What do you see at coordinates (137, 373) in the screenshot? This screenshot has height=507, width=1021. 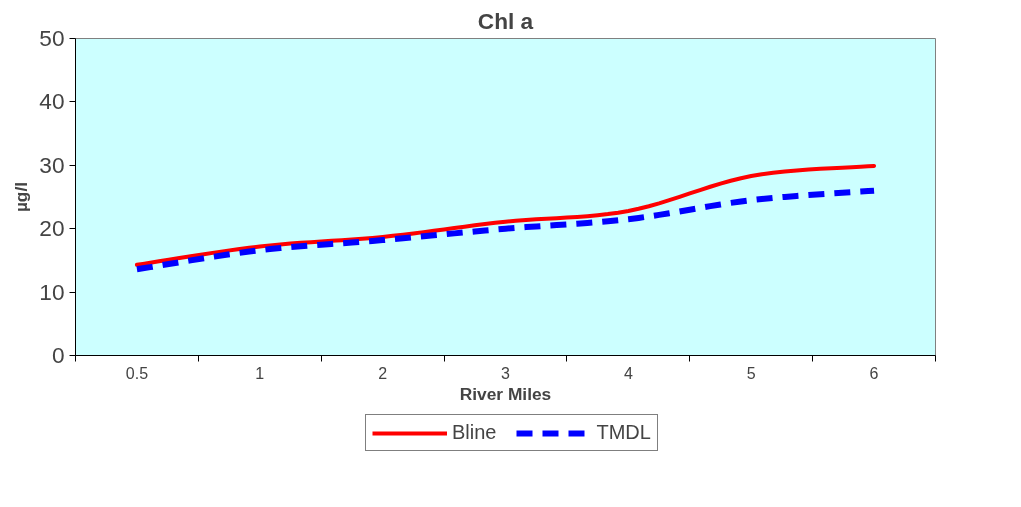 I see `x-tick-label: 0.5` at bounding box center [137, 373].